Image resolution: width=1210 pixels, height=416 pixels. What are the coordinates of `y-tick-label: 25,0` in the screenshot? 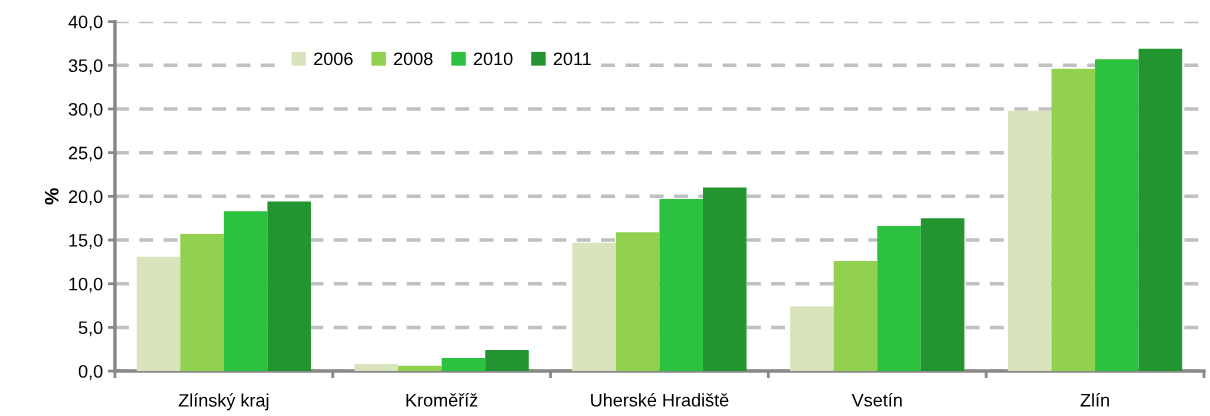 It's located at (85, 154).